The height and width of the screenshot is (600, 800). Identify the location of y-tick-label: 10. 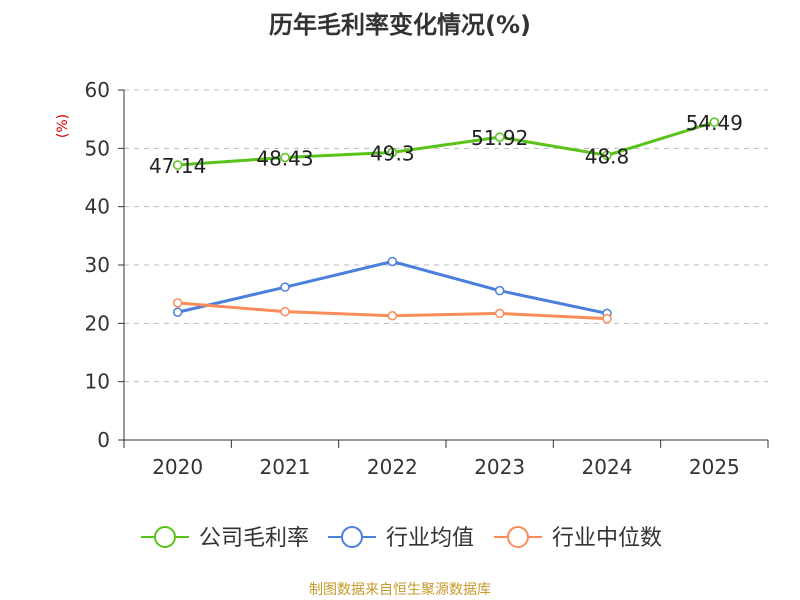
(97, 382).